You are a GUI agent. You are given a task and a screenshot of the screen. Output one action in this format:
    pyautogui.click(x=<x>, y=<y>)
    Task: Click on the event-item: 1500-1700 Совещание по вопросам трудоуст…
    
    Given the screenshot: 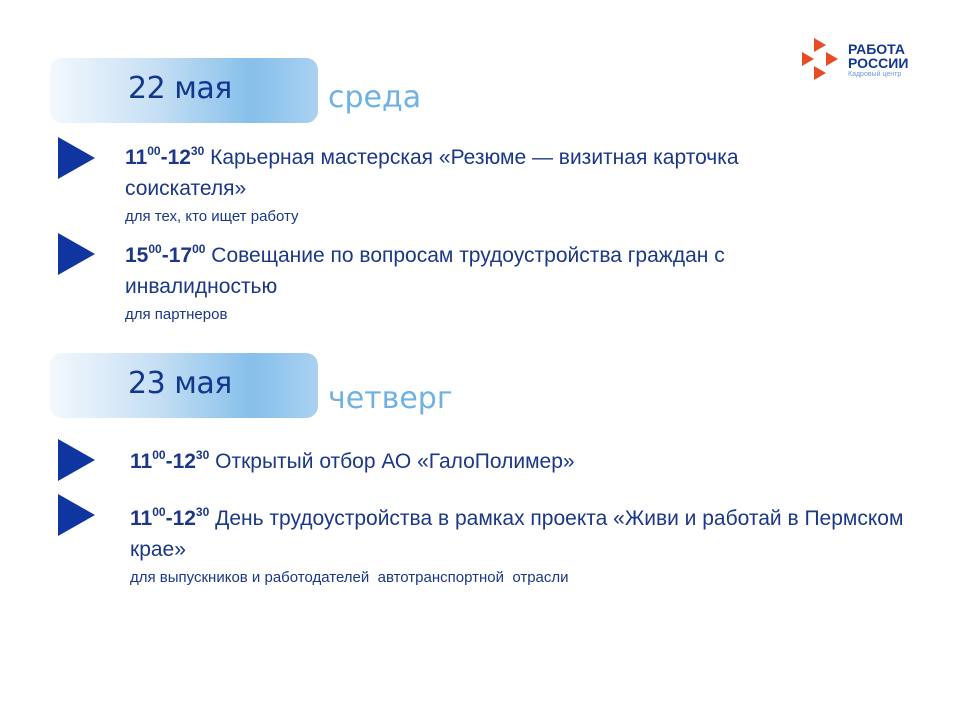 What is the action you would take?
    pyautogui.click(x=475, y=283)
    